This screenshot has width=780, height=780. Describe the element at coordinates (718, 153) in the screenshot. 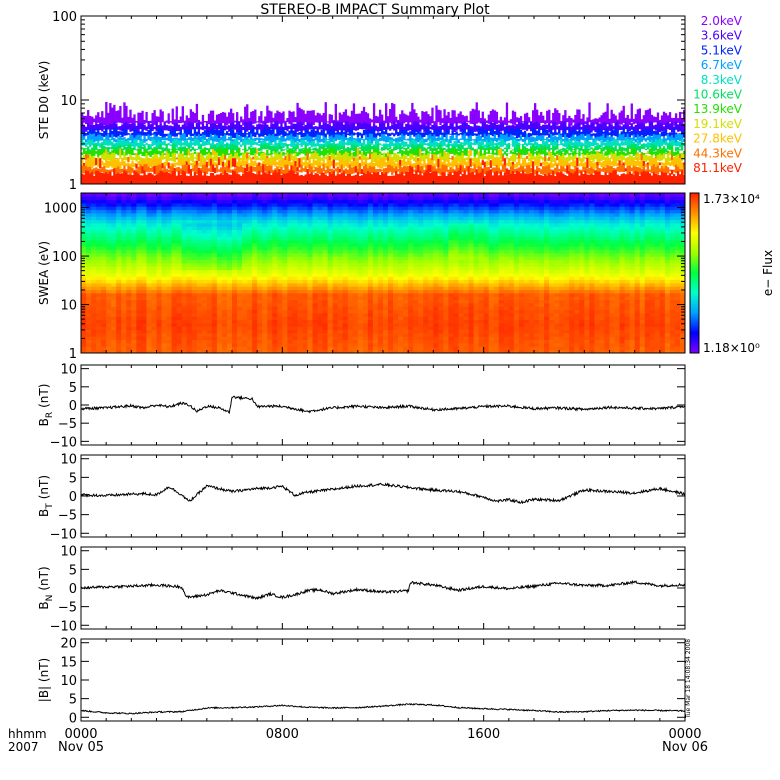

I see `ste-legend-entry: 44.3keV` at that location.